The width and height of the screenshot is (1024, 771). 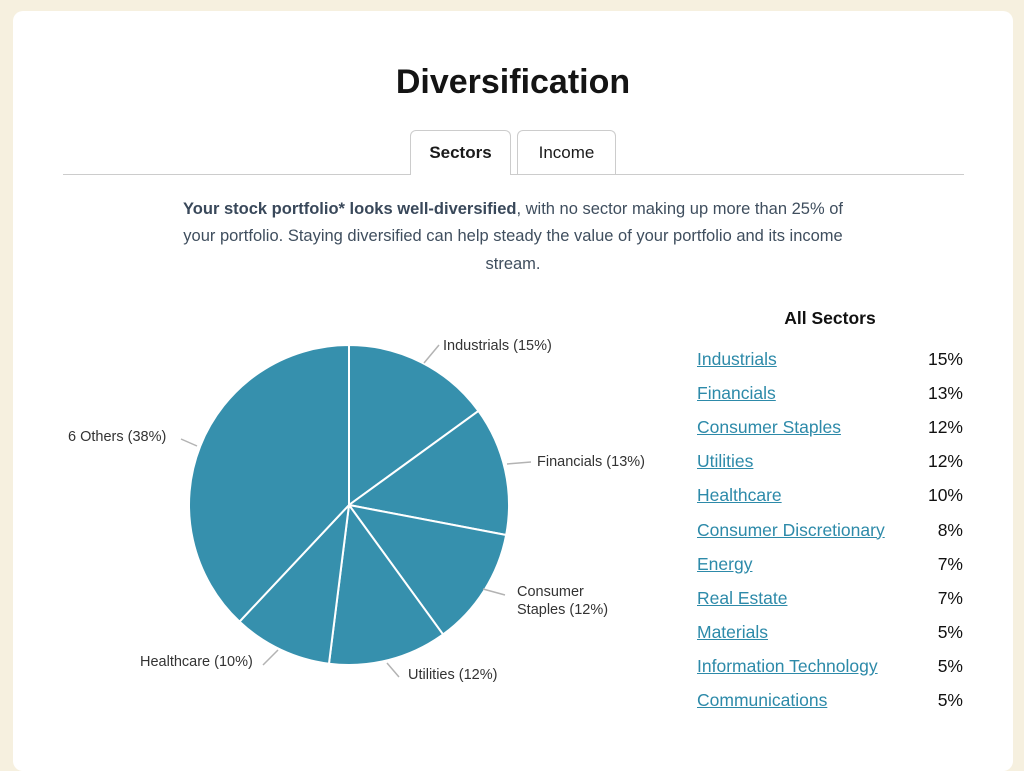 I want to click on pie-slice-utilities, so click(x=386, y=585).